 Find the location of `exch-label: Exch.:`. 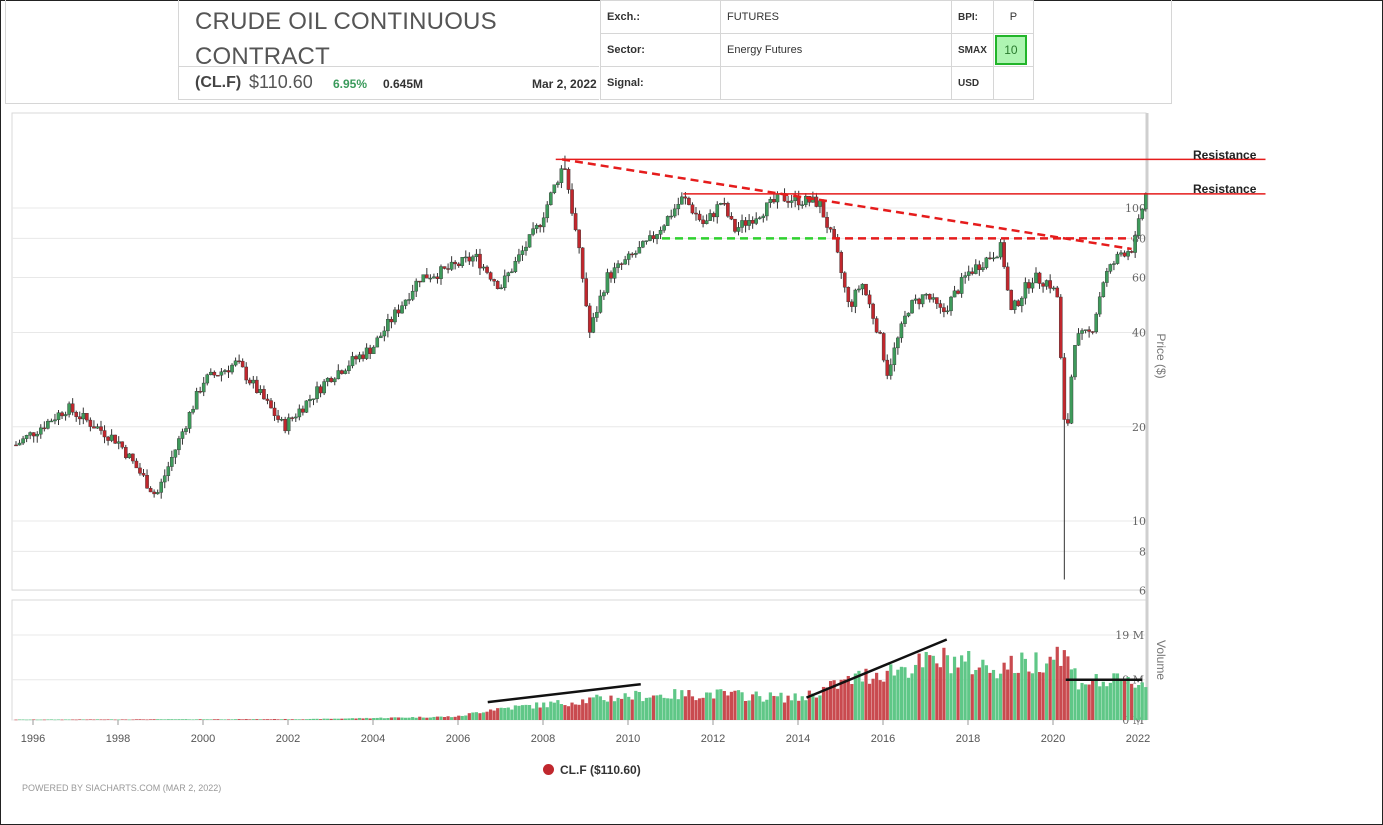

exch-label: Exch.: is located at coordinates (660, 17).